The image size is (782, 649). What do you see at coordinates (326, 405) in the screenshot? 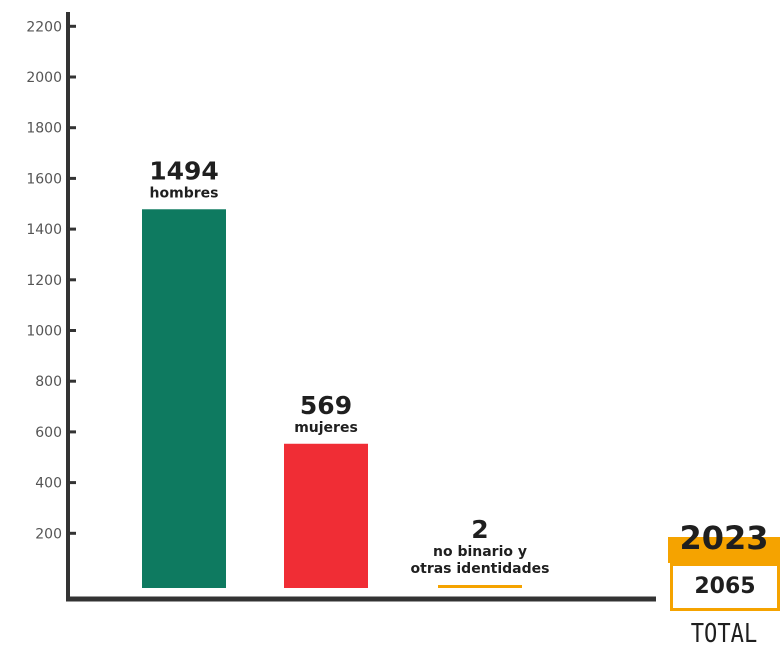
I see `data-label: 569` at bounding box center [326, 405].